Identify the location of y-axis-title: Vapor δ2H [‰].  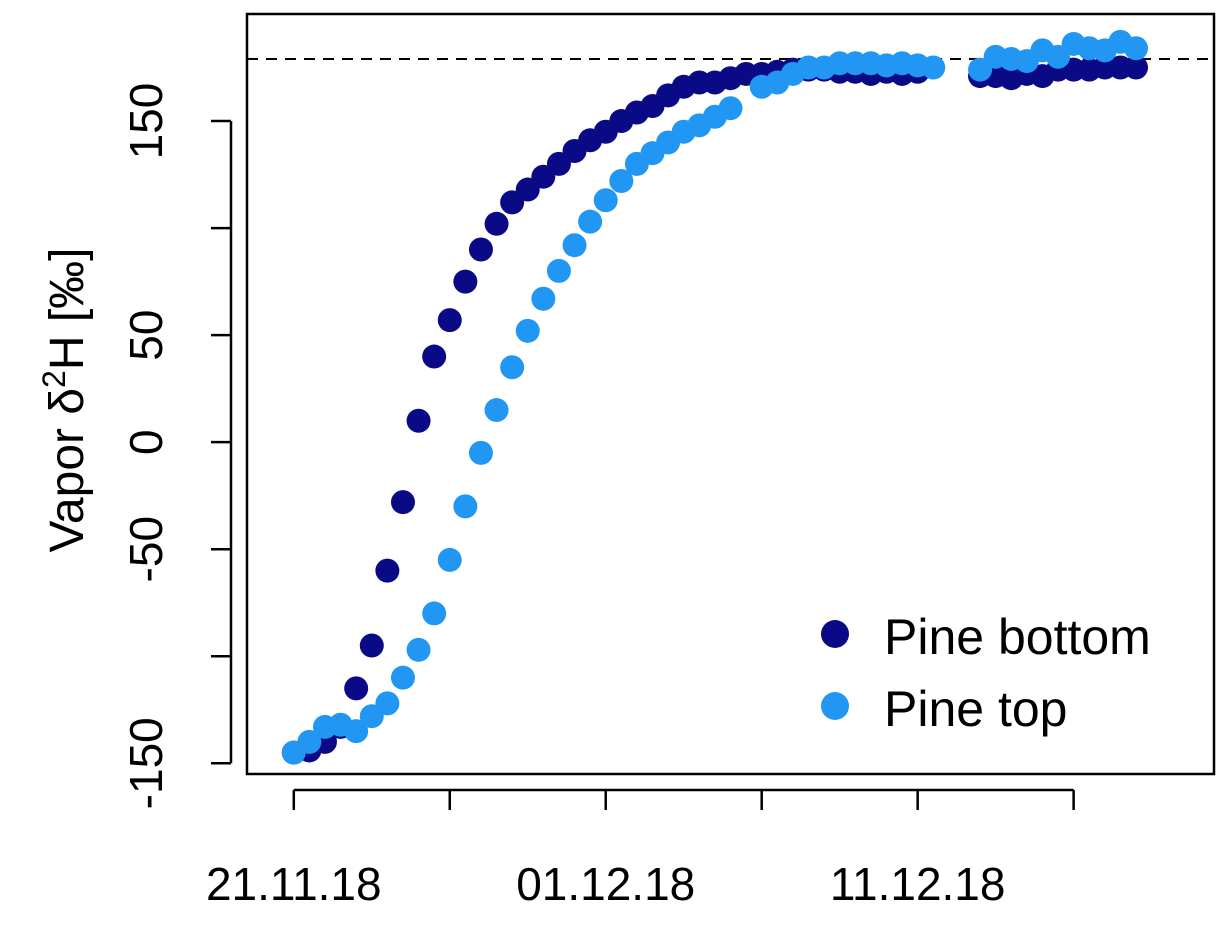
(65, 399).